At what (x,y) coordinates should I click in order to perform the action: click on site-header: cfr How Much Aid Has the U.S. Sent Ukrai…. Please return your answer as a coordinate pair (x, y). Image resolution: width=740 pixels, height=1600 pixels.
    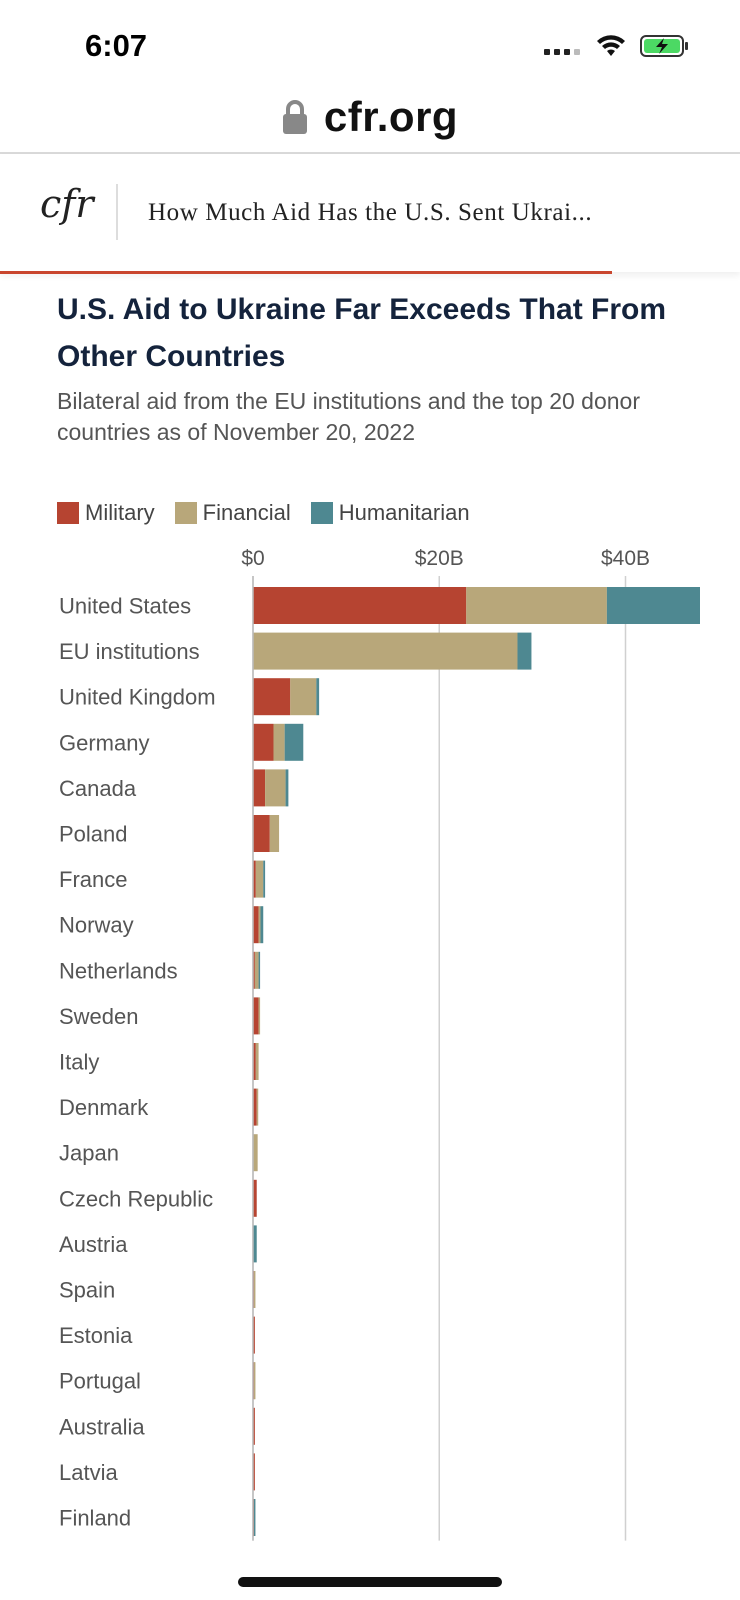
    Looking at the image, I should click on (370, 213).